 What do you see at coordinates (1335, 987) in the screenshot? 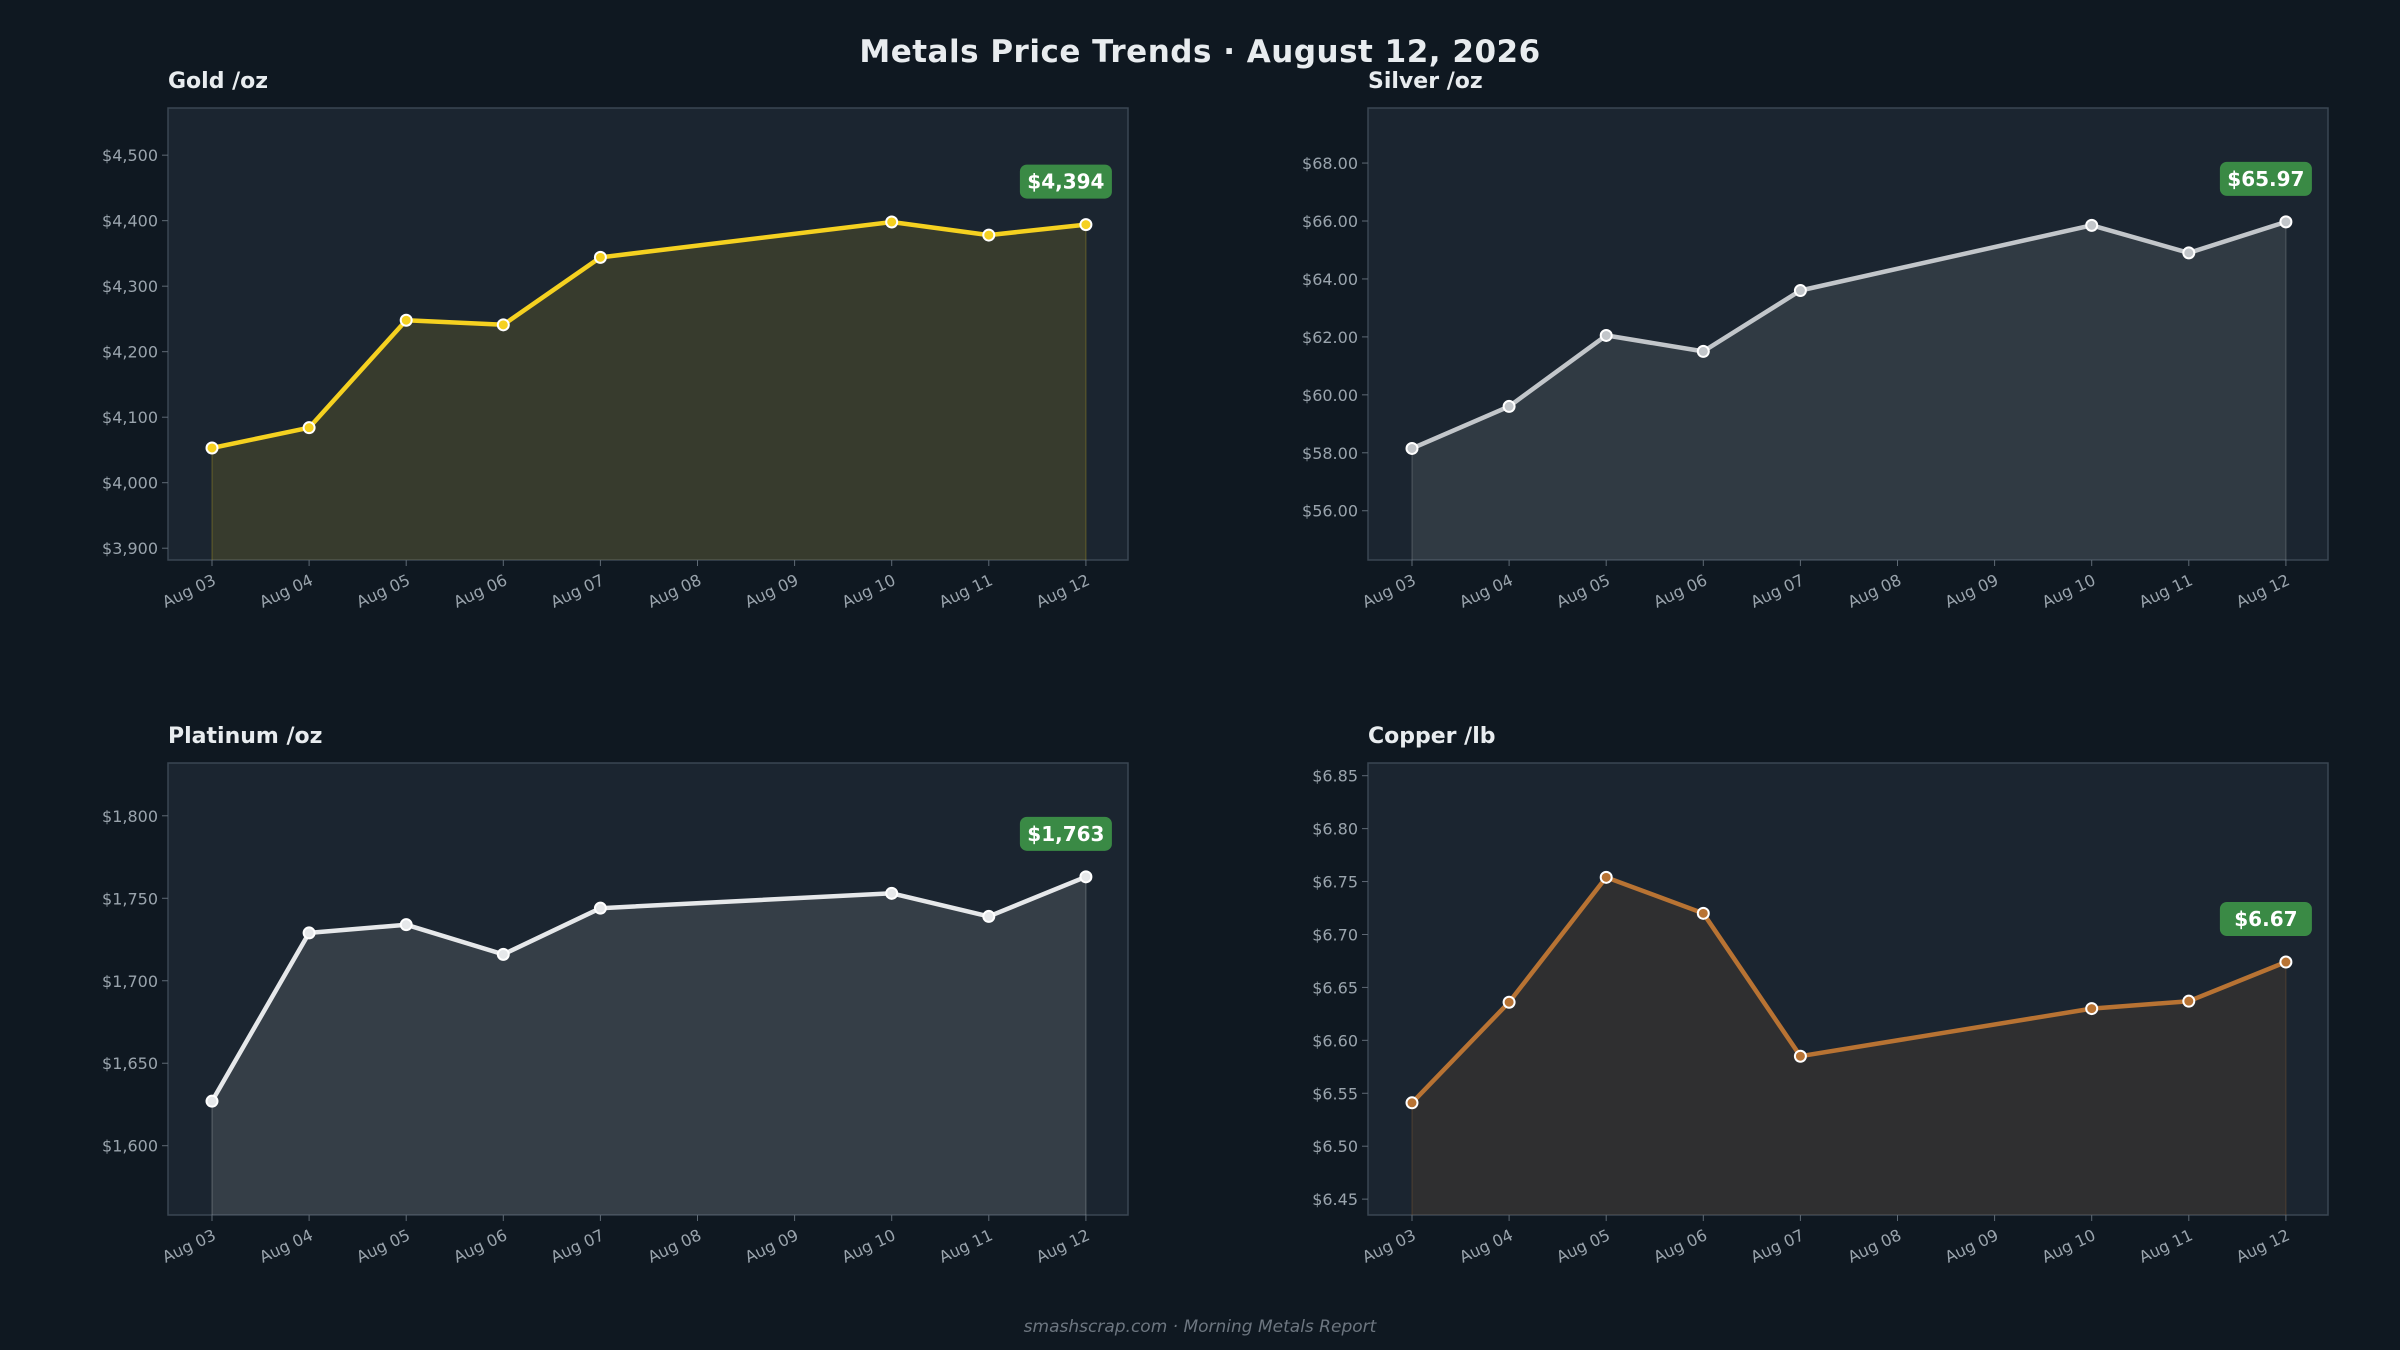
I see `y-tick-label: $6.65` at bounding box center [1335, 987].